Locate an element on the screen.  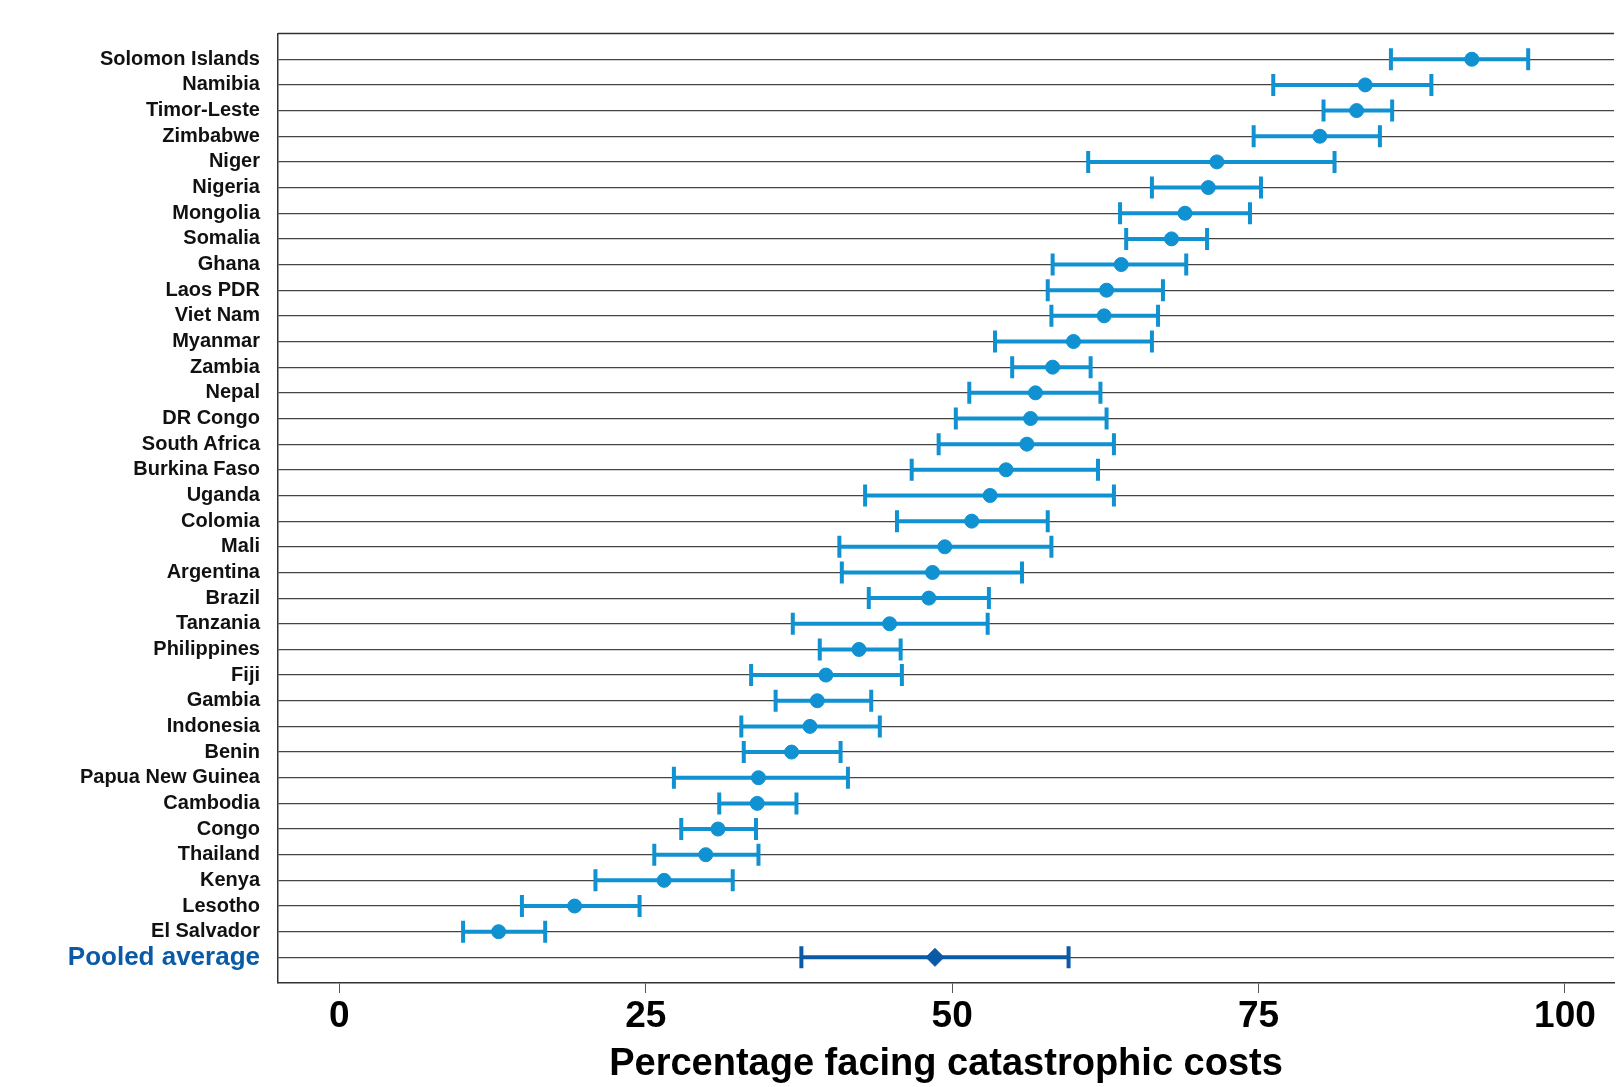
y-tick-label: Benin is located at coordinates (232, 750).